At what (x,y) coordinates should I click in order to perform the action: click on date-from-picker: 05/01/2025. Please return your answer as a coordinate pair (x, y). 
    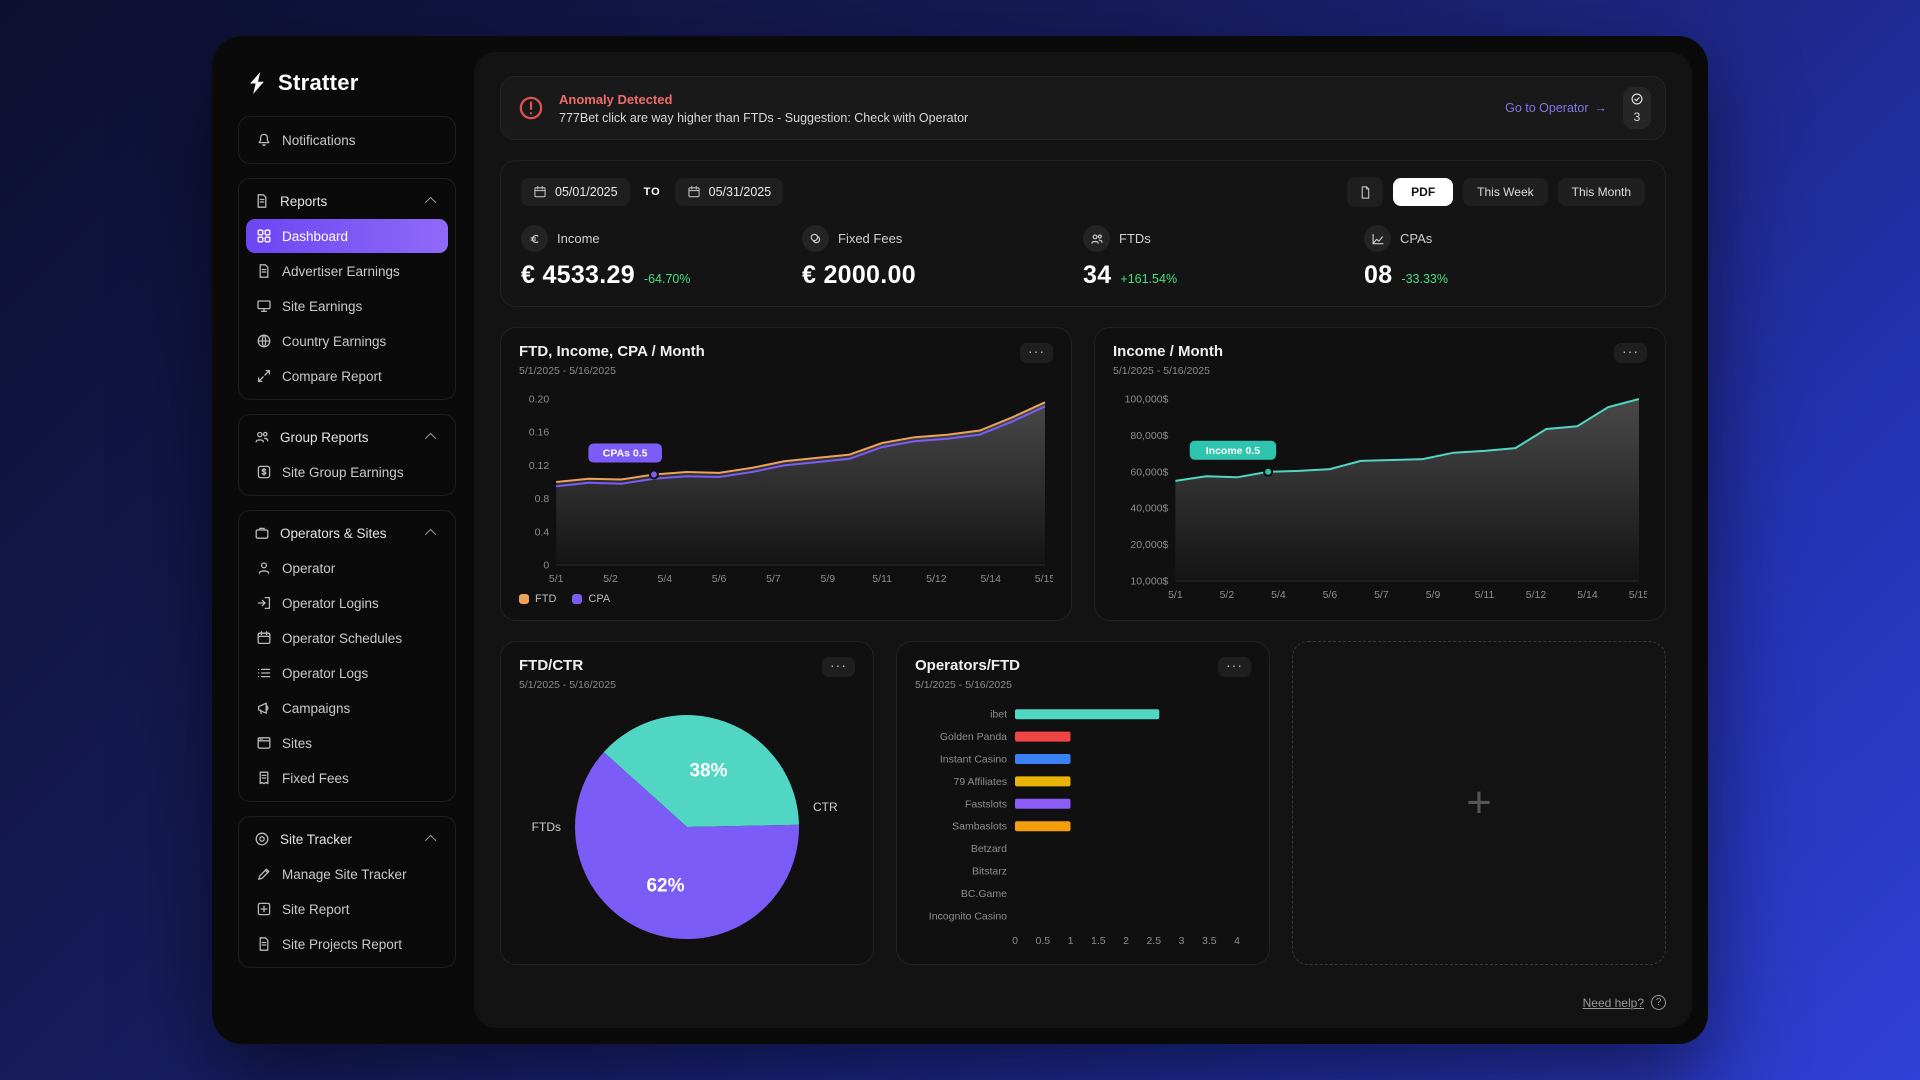
    Looking at the image, I should click on (575, 192).